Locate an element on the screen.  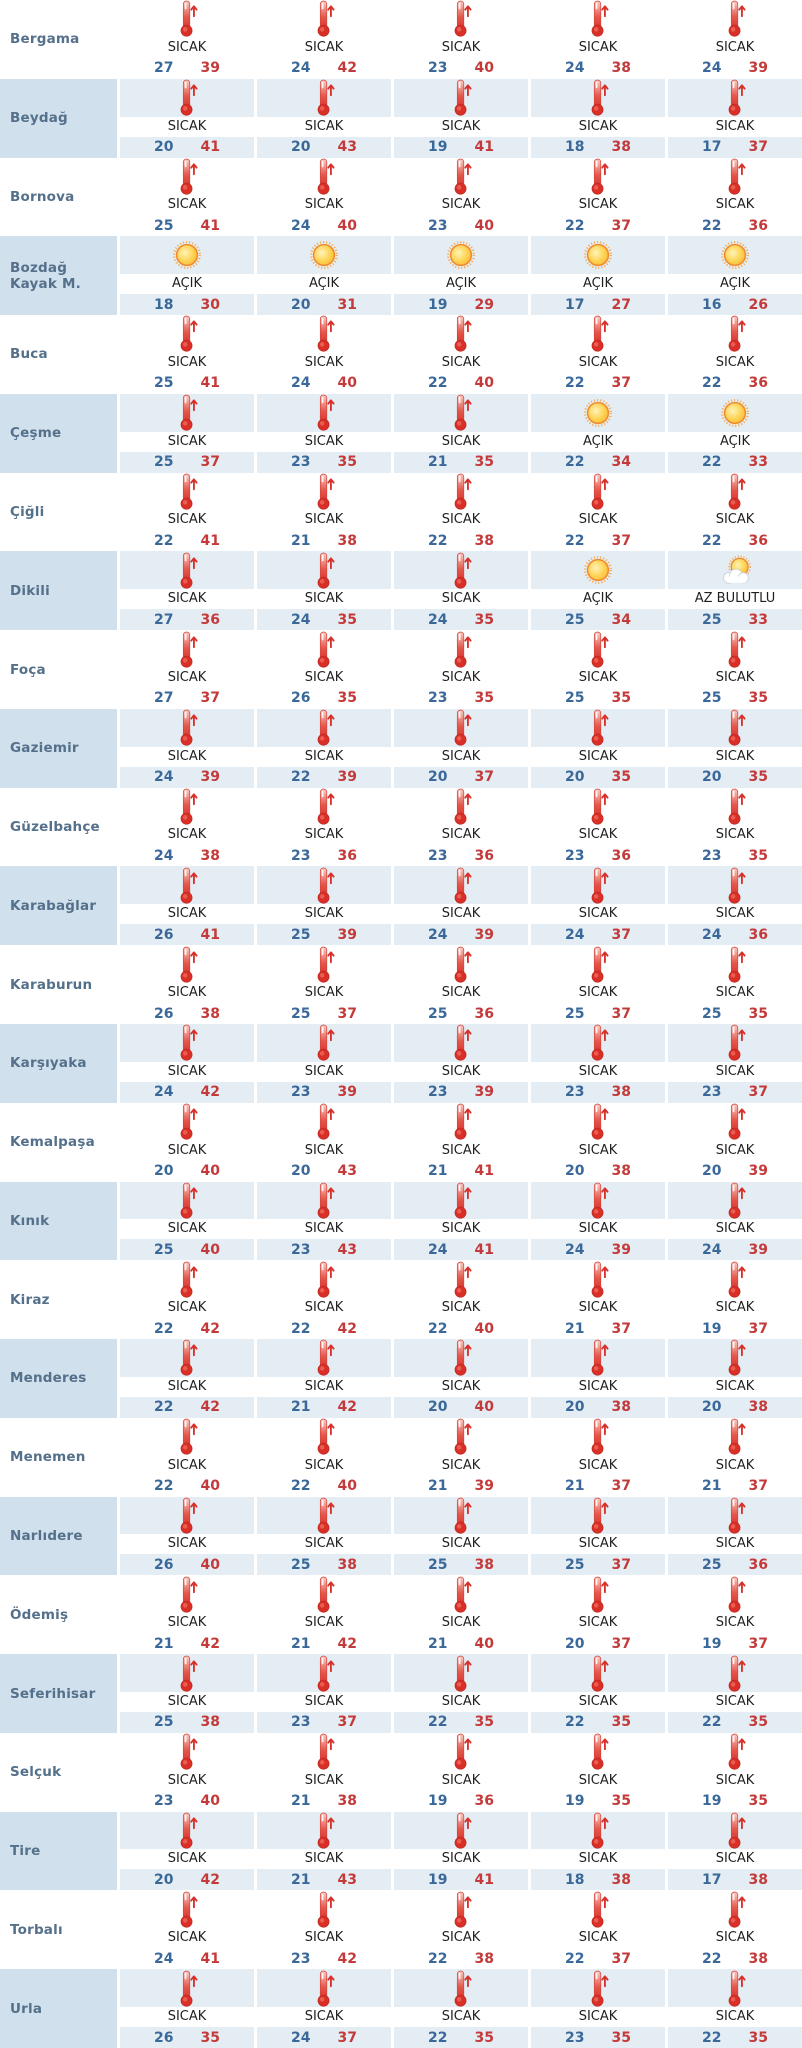
district-name-cell: Narlıdere is located at coordinates (58, 1536).